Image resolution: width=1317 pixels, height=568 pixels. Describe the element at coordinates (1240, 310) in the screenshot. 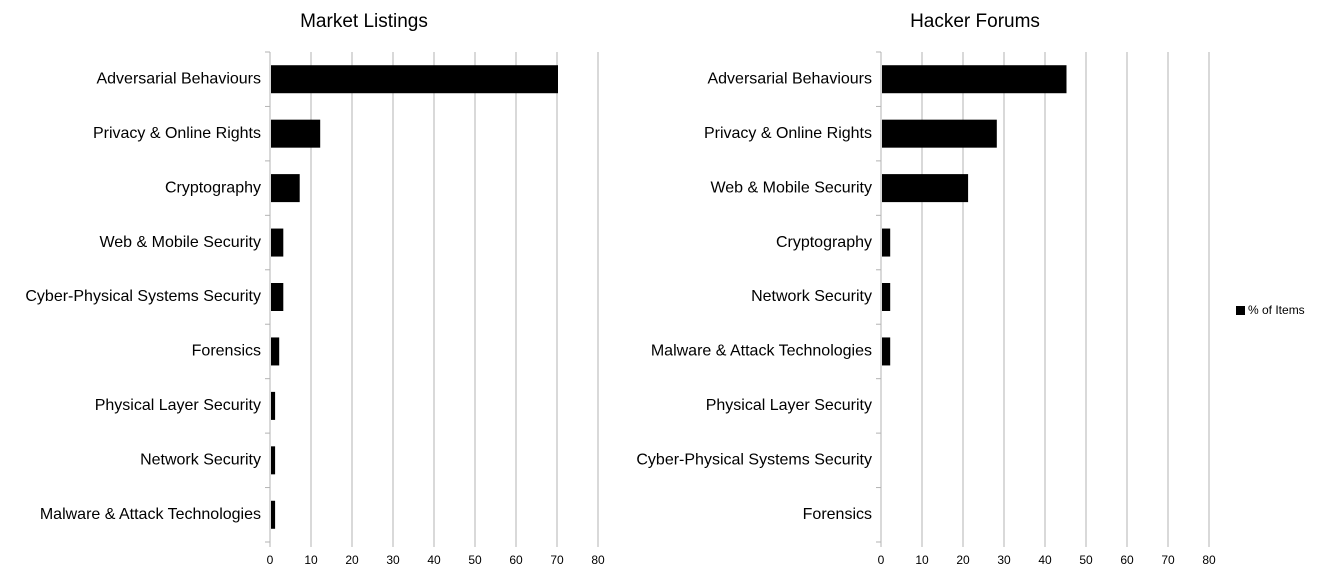

I see `legend-swatch` at that location.